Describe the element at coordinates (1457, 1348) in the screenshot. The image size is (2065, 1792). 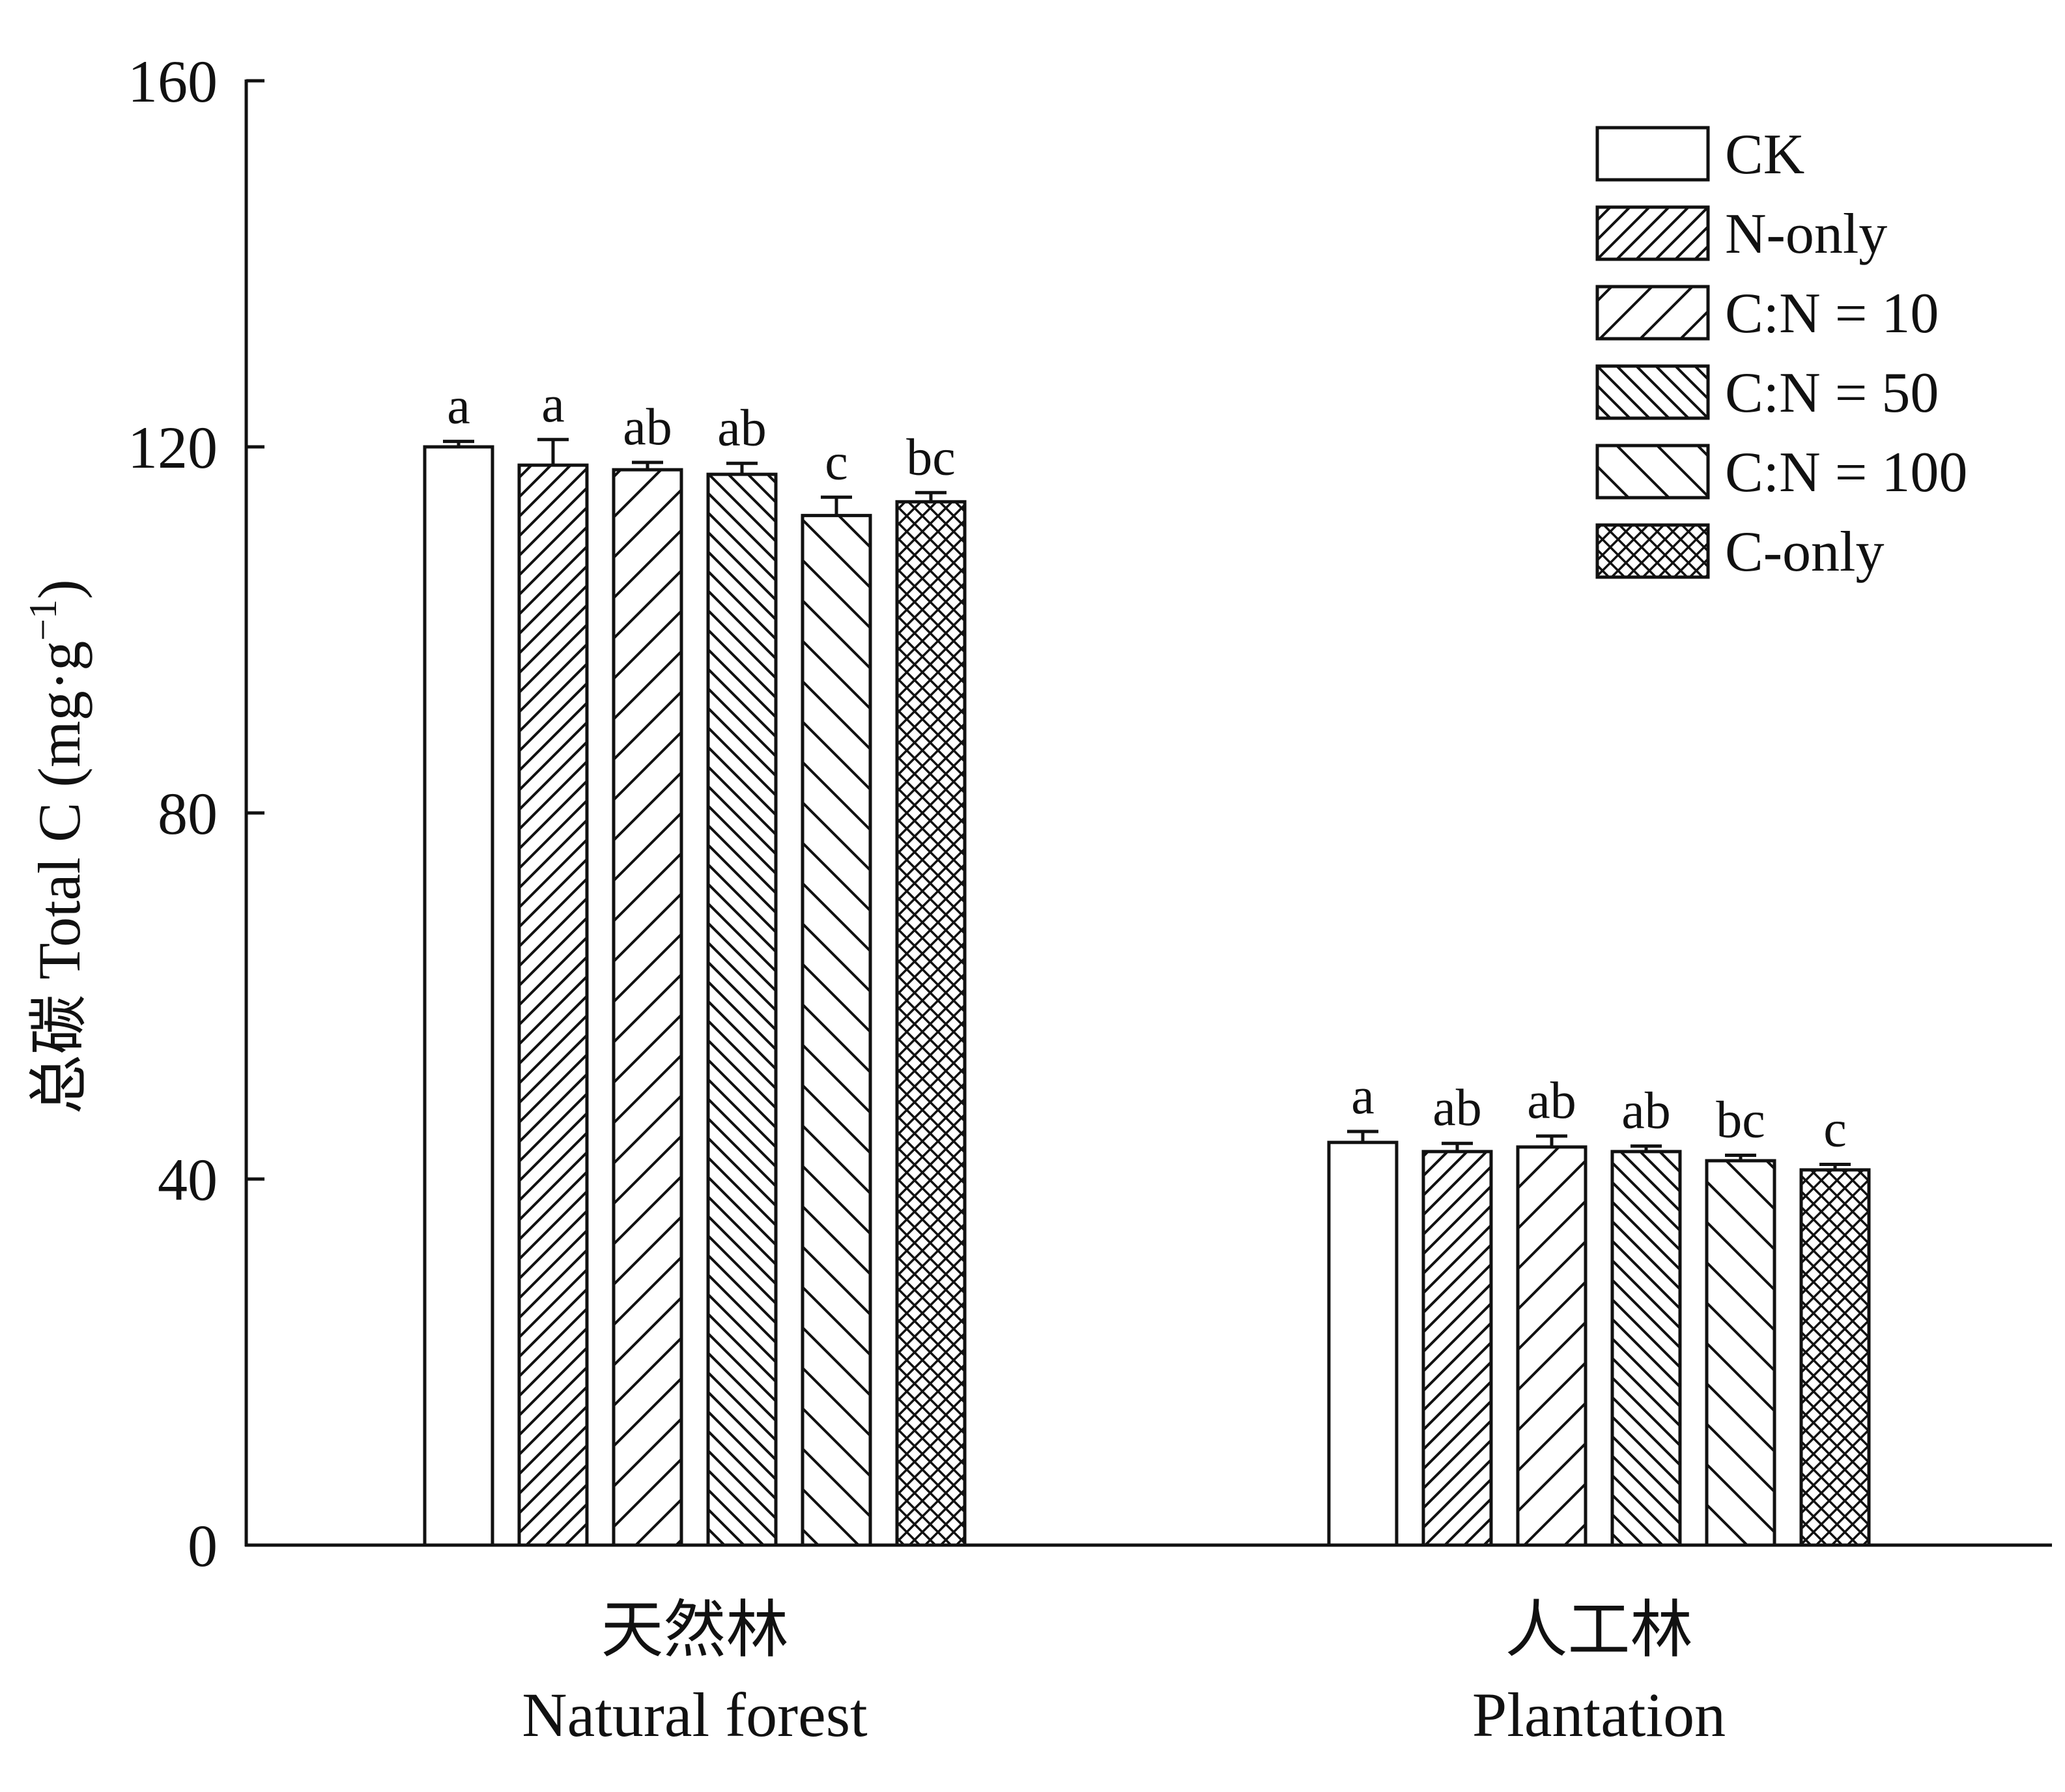
I see `bar-c2-n-only` at that location.